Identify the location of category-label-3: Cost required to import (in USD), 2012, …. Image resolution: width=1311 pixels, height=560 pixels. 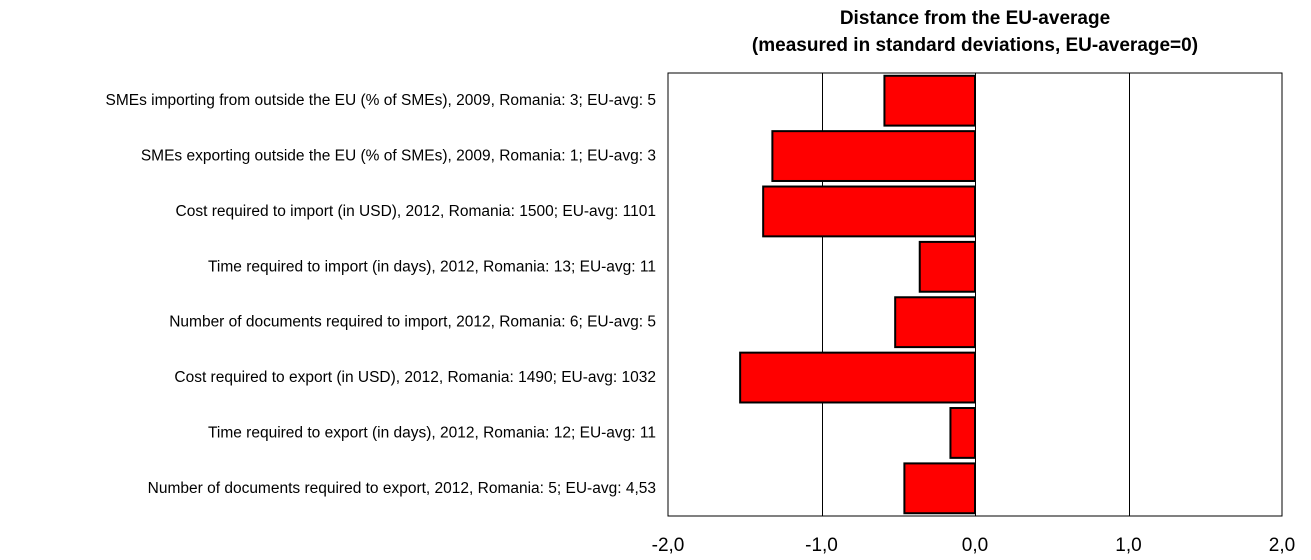
(416, 211).